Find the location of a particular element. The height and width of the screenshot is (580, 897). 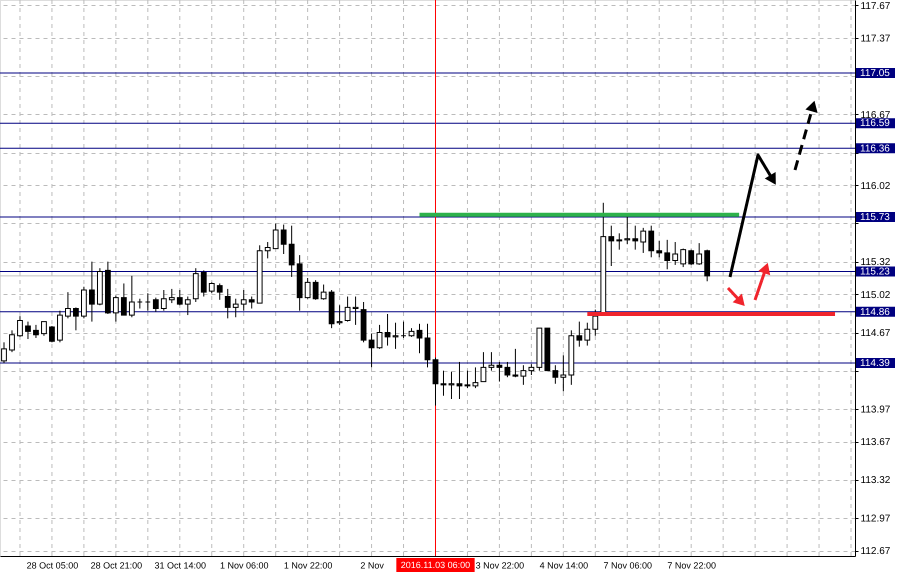

y-tick-label: 117.37 is located at coordinates (875, 39).